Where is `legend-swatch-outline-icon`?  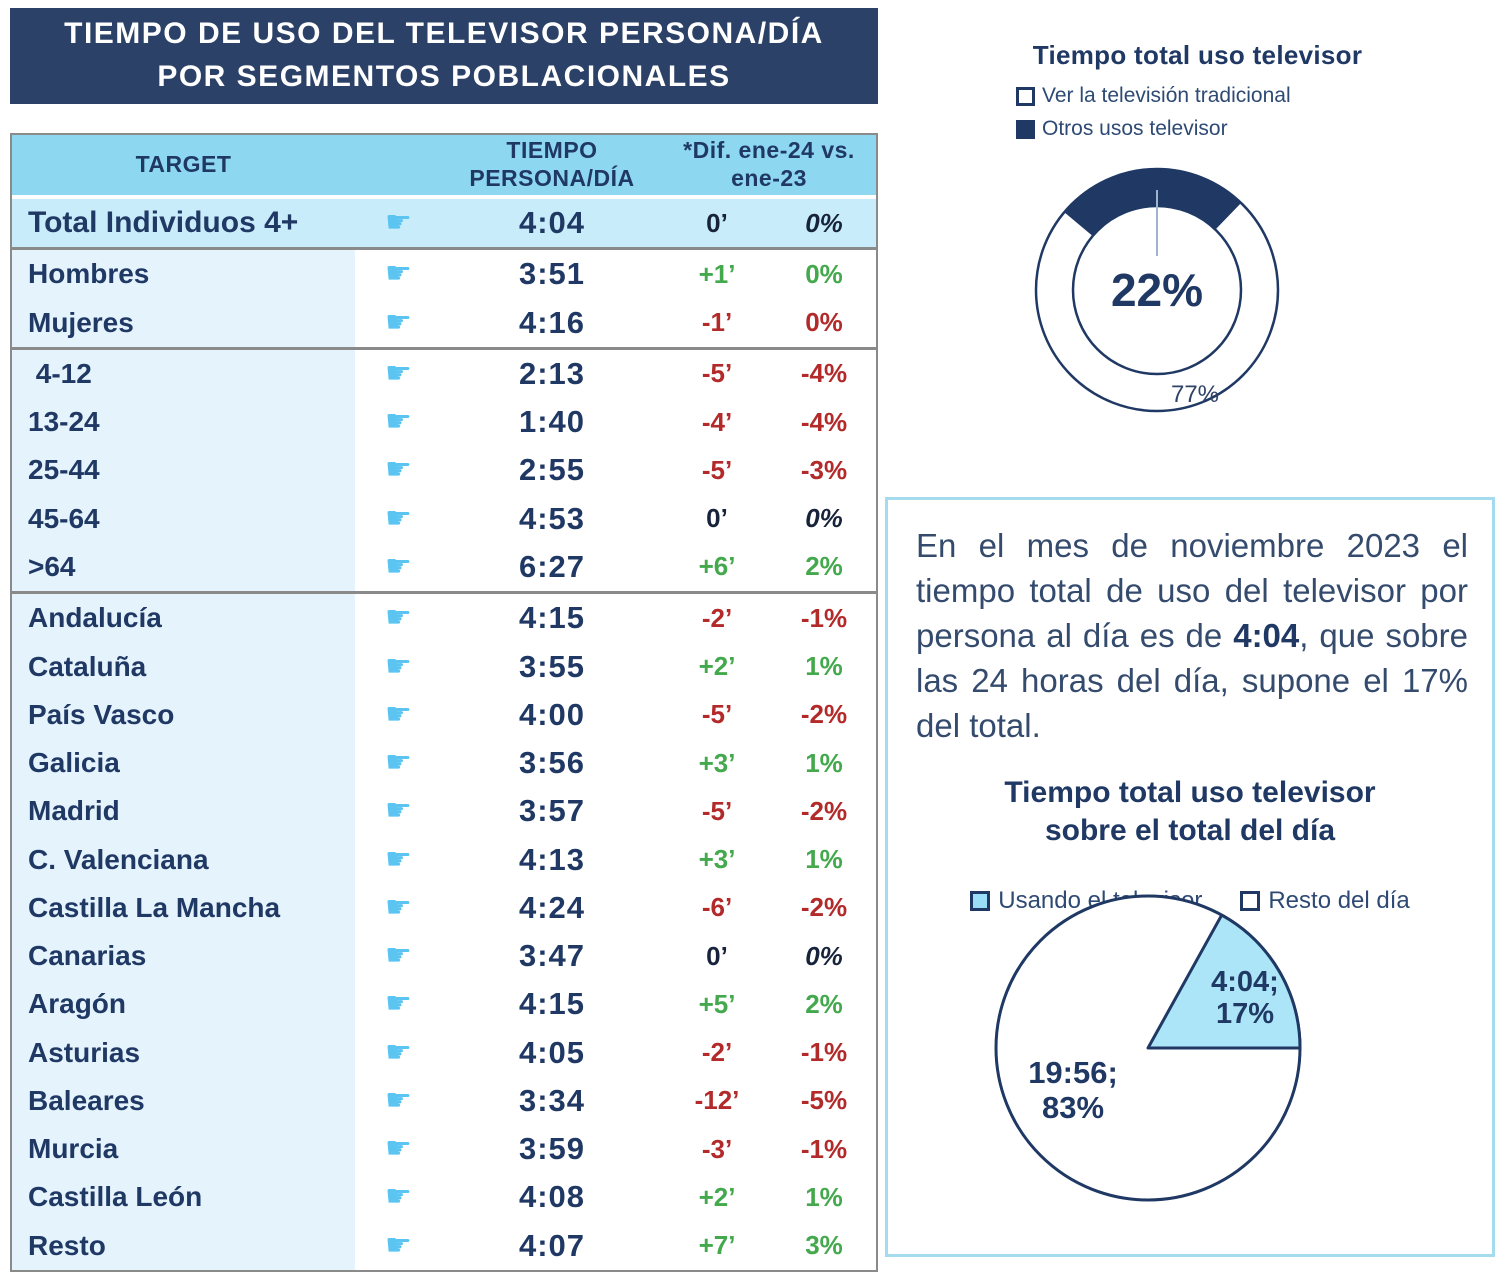 legend-swatch-outline-icon is located at coordinates (1025, 96).